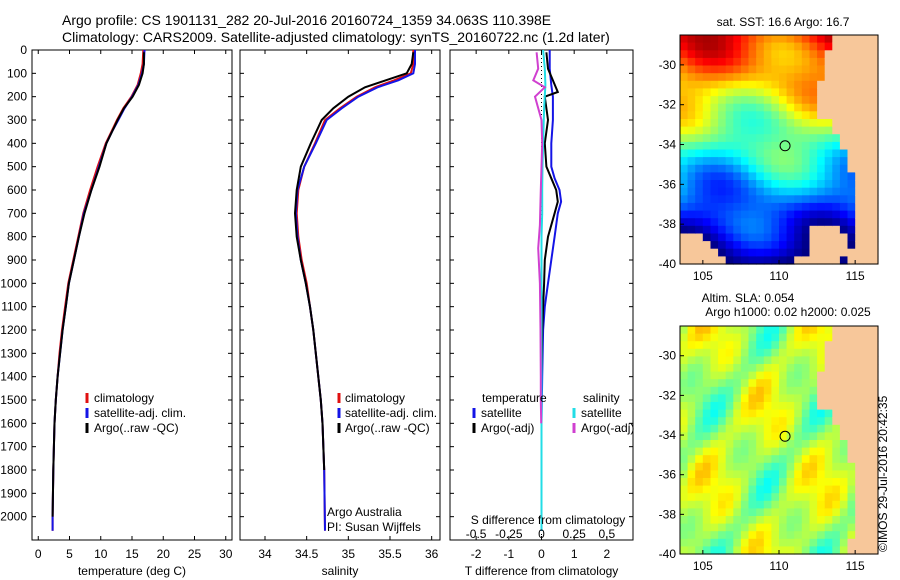  Describe the element at coordinates (340, 571) in the screenshot. I see `x-axis-label: salinity` at that location.